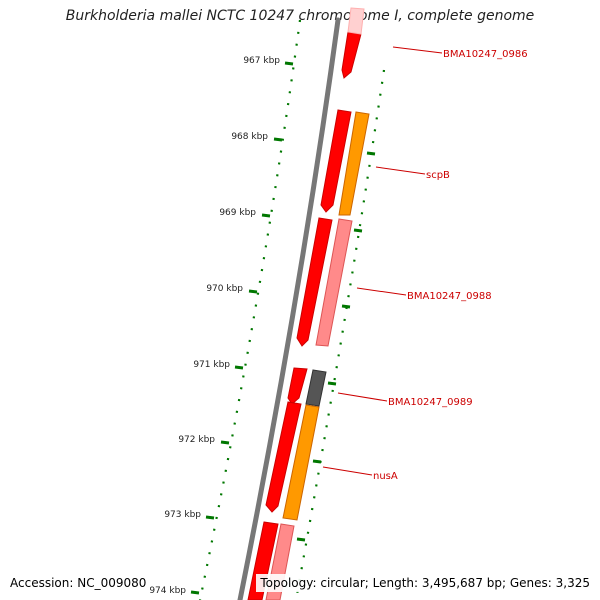 The image size is (600, 600). What do you see at coordinates (449, 296) in the screenshot?
I see `gene-label: BMA10247_0988` at bounding box center [449, 296].